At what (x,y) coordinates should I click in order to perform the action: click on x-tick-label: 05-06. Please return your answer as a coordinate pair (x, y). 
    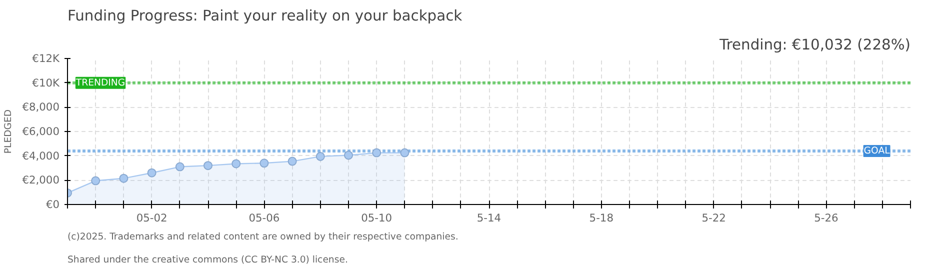
    Looking at the image, I should click on (264, 218).